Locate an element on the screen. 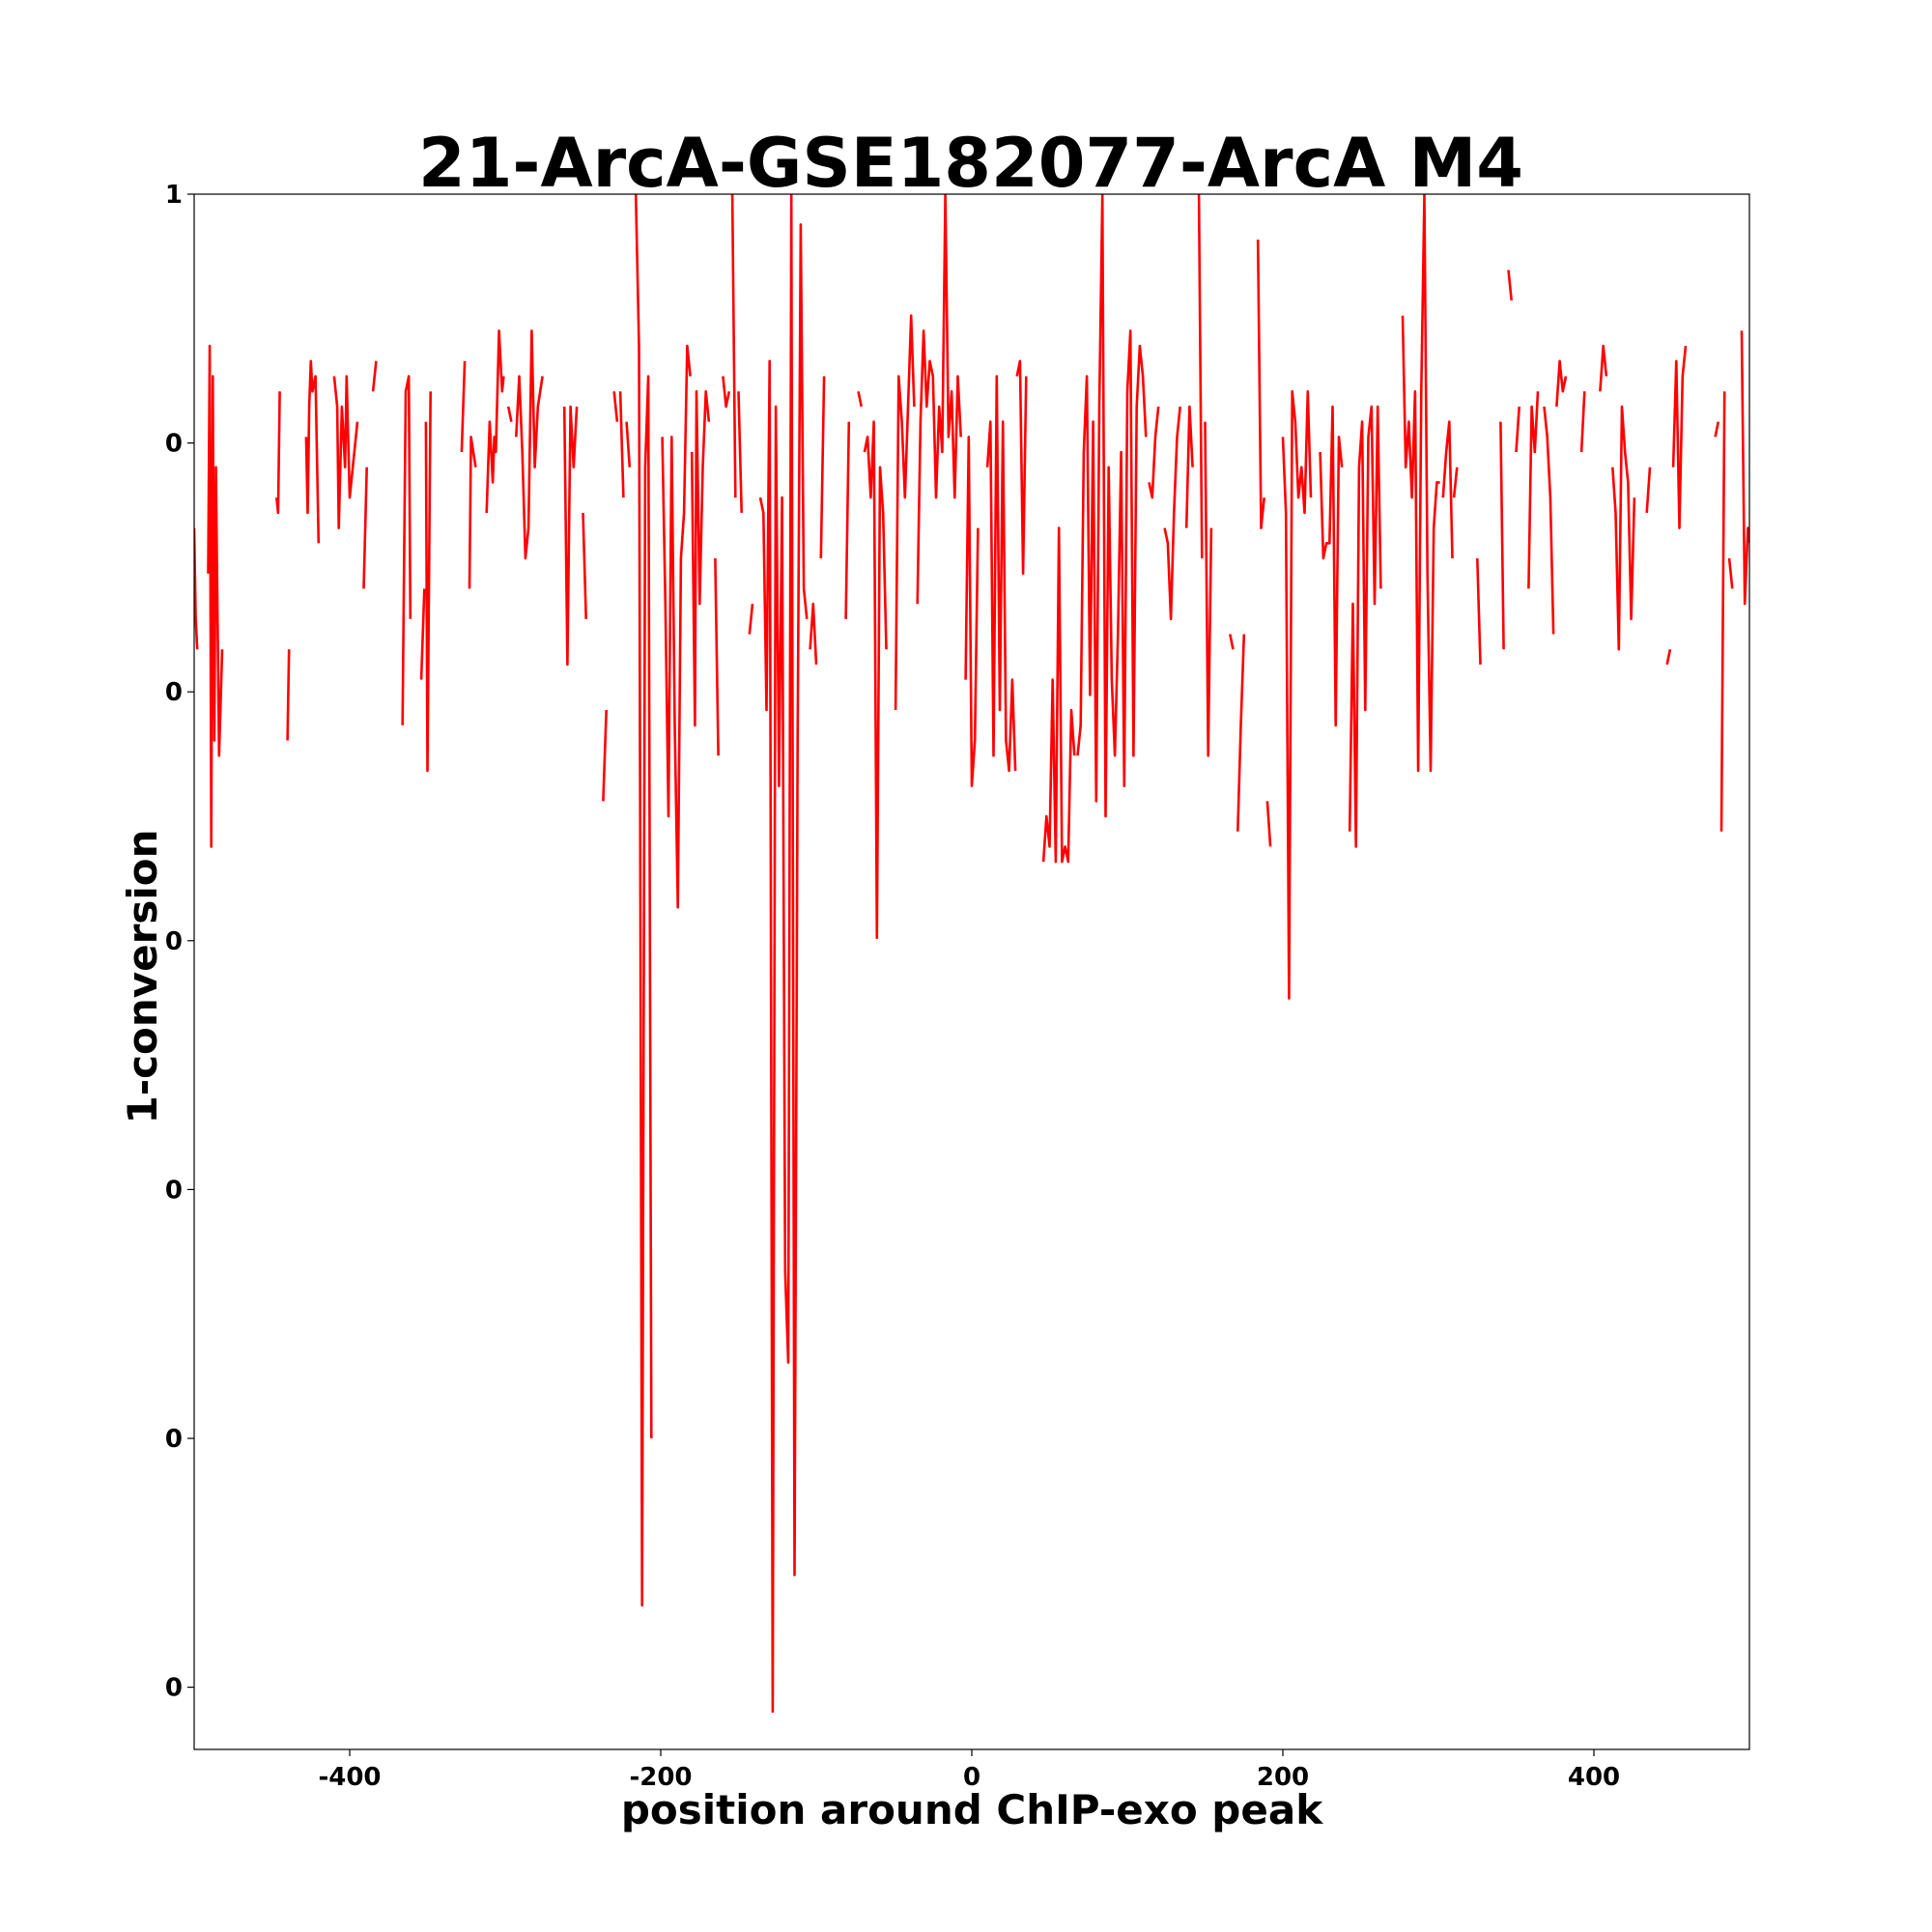 The height and width of the screenshot is (1932, 1932). x-axis-ticks: -400 -200 0 200 400 is located at coordinates (969, 1770).